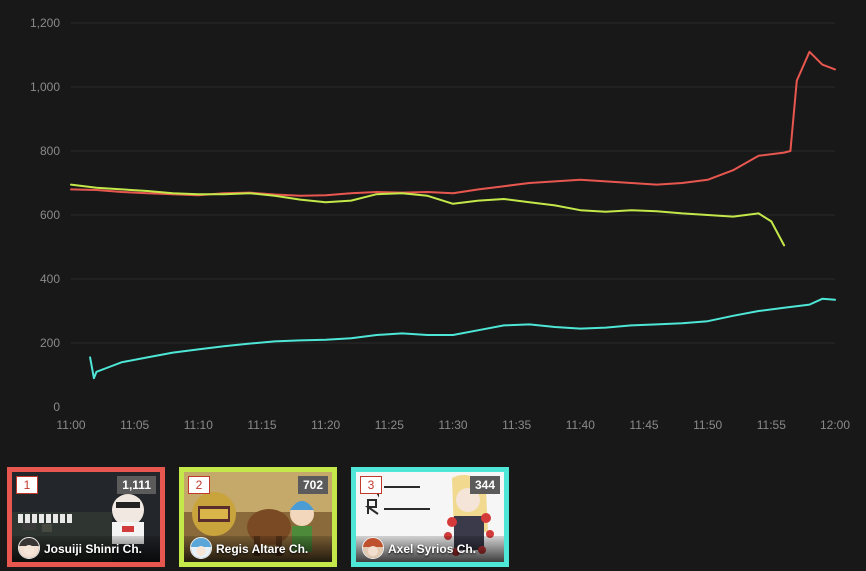 This screenshot has height=571, width=866. What do you see at coordinates (484, 485) in the screenshot?
I see `viewer-count-badge: 344` at bounding box center [484, 485].